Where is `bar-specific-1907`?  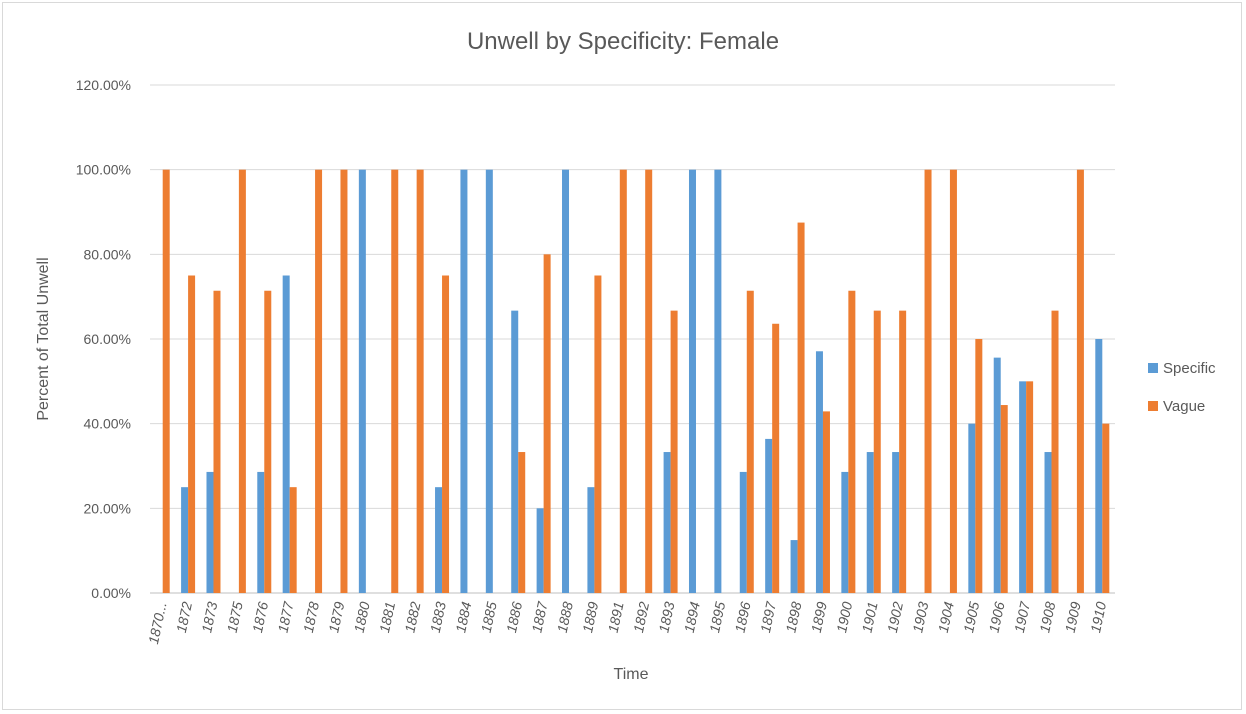
bar-specific-1907 is located at coordinates (1023, 487).